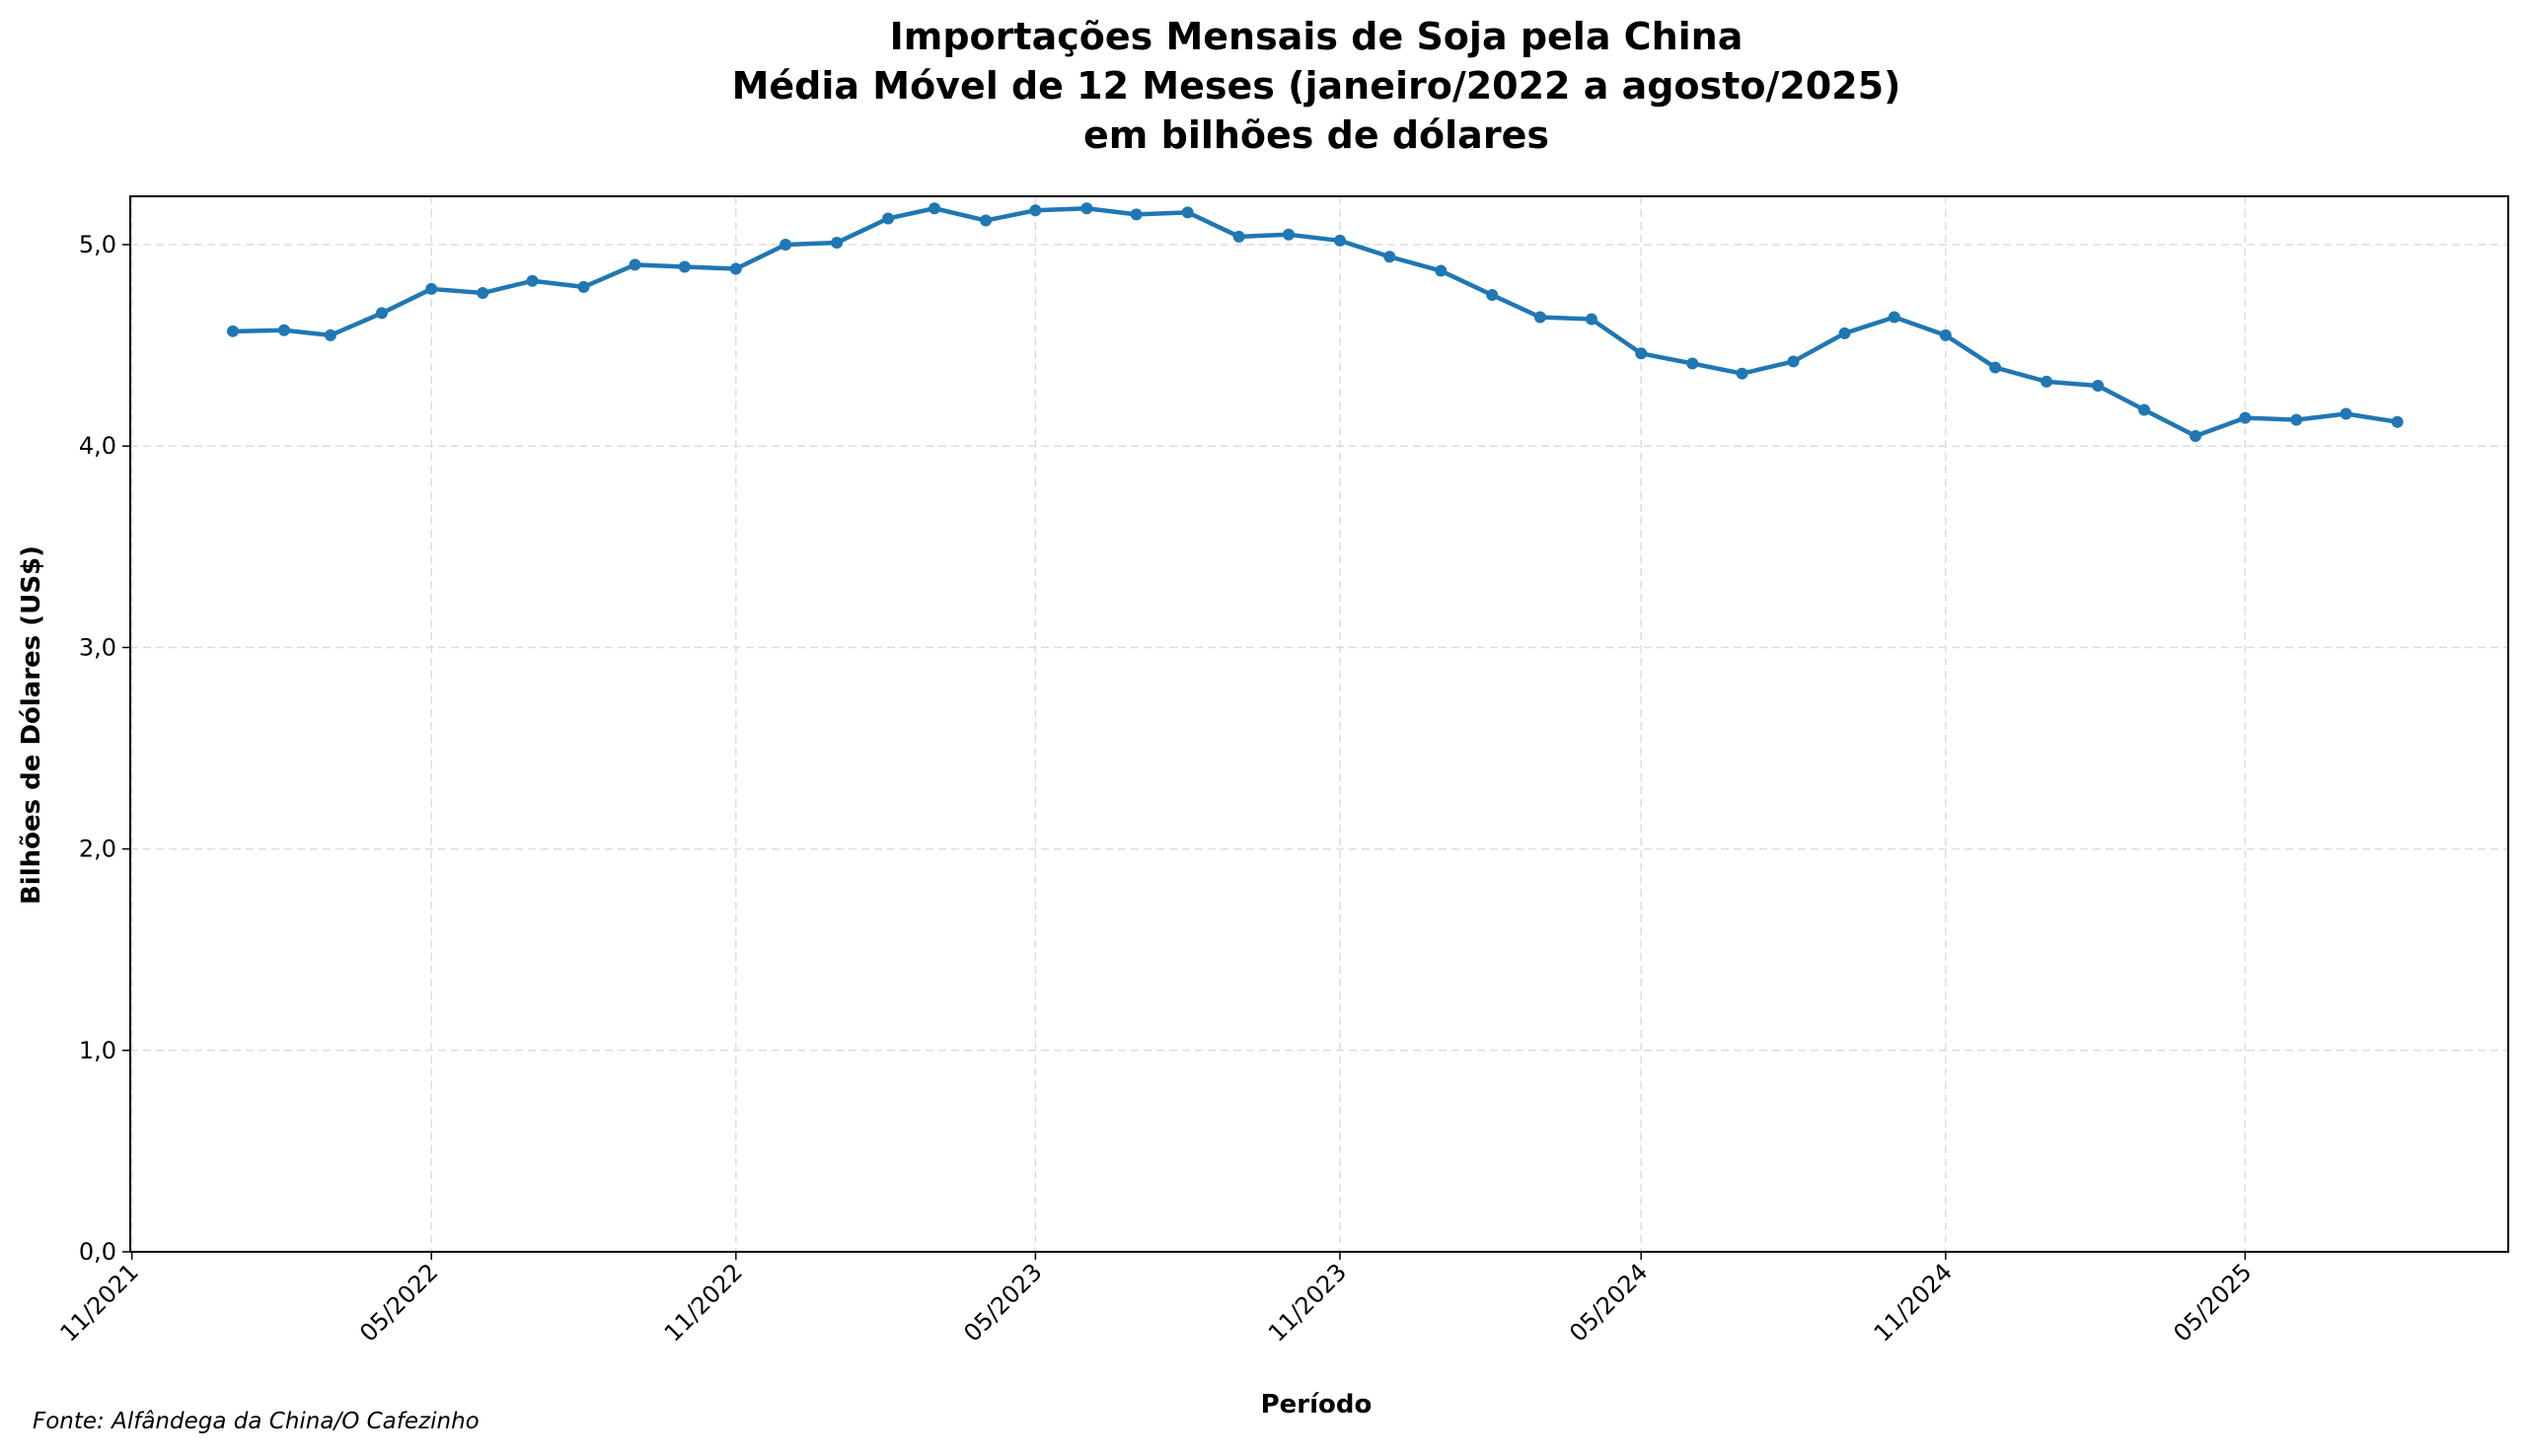 Image resolution: width=2526 pixels, height=1456 pixels. I want to click on y-tick-label: 5,0, so click(97, 244).